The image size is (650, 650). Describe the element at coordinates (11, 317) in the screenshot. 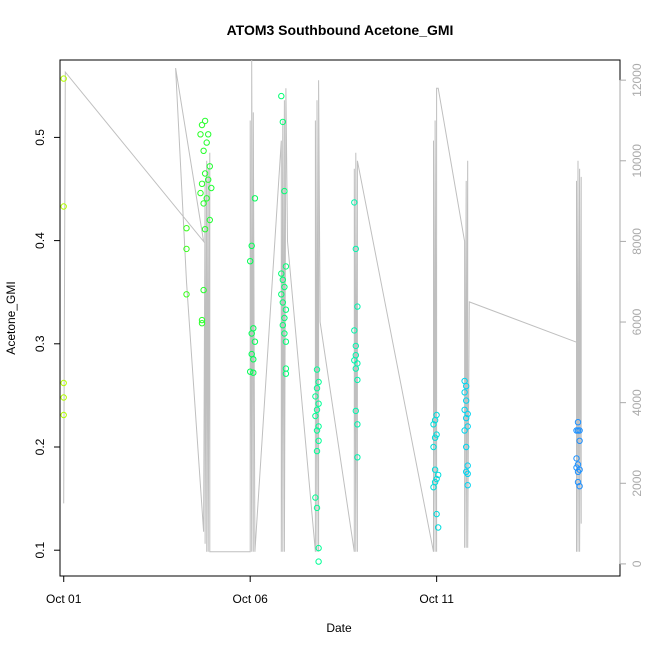

I see `y-axis-label: Acetone_GMI` at that location.